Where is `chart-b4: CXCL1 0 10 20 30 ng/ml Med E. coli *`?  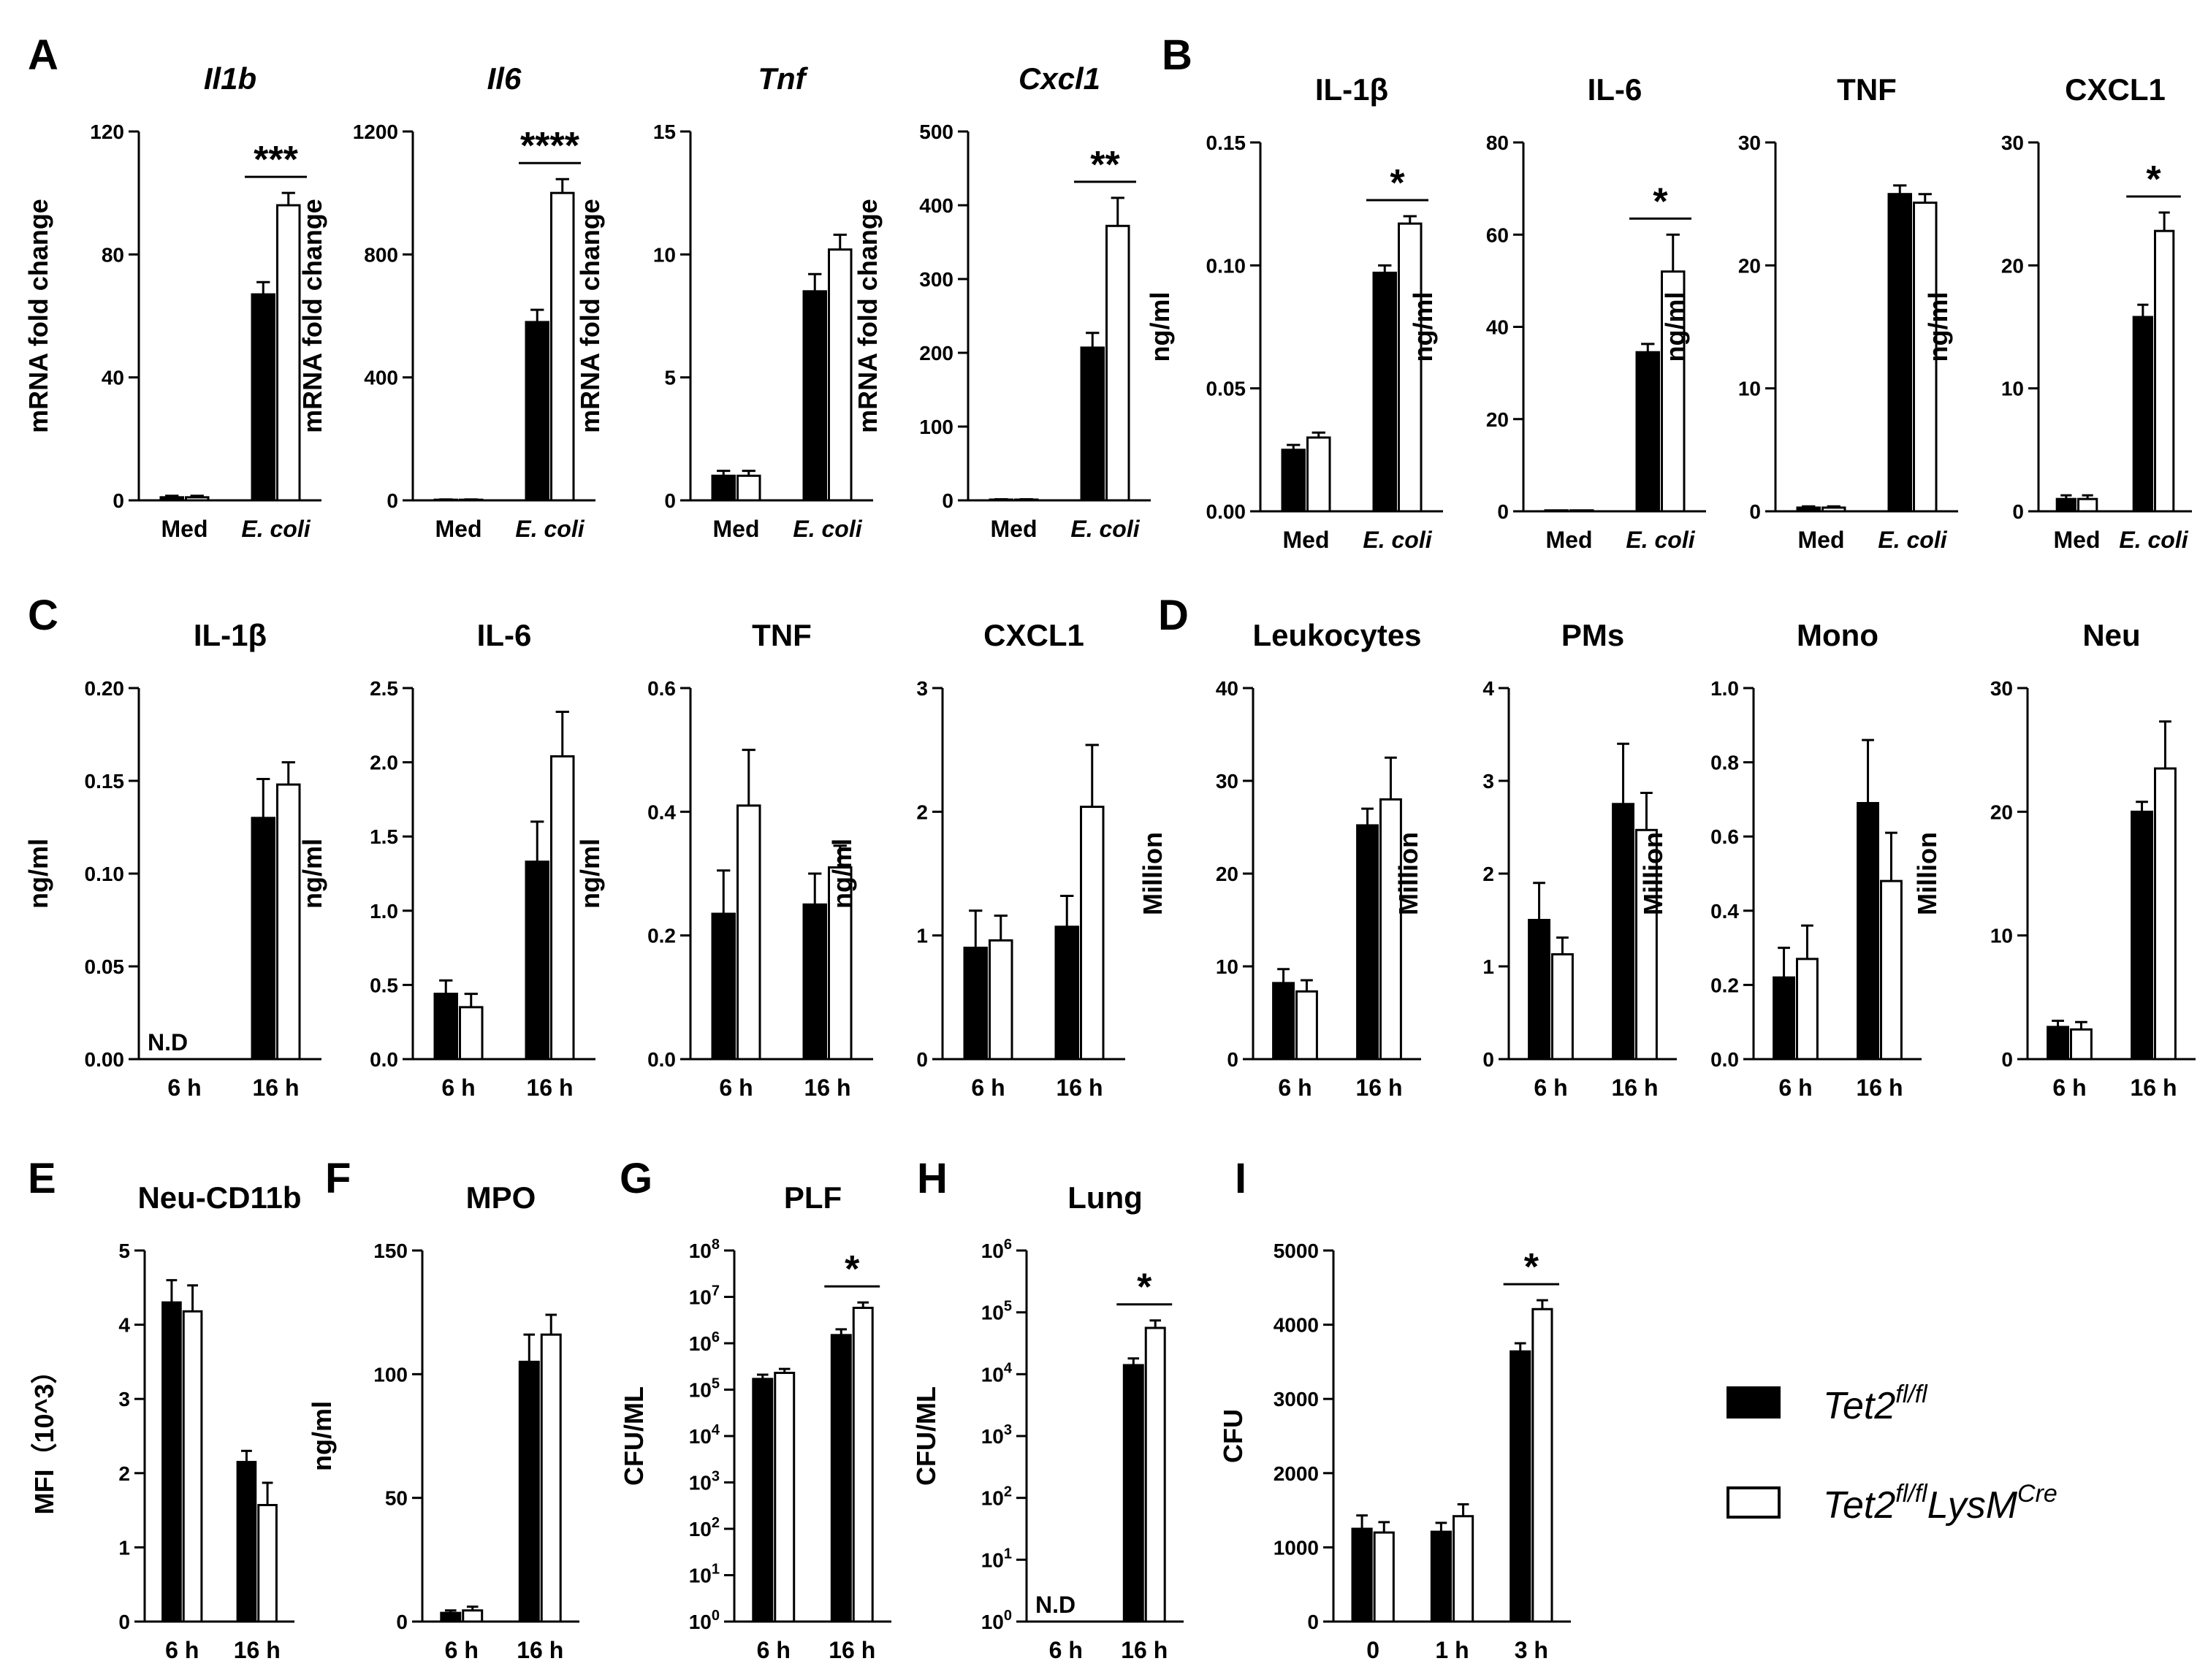 chart-b4: CXCL1 0 10 20 30 ng/ml Med E. coli * is located at coordinates (2057, 312).